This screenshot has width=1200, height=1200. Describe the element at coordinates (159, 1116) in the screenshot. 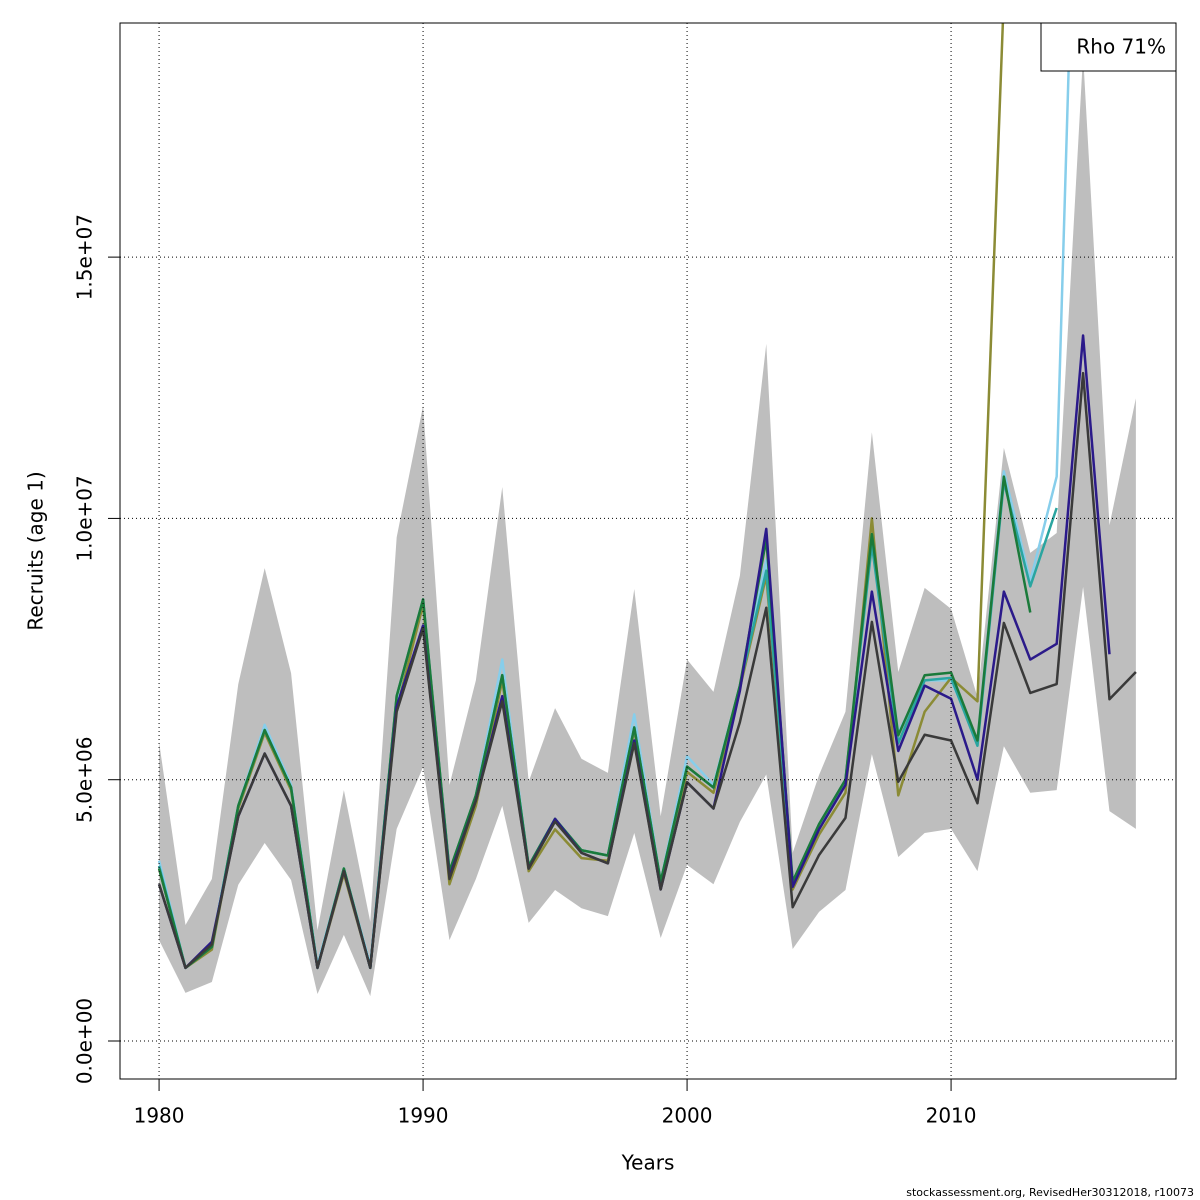

I see `x-tick-label: 1980` at that location.